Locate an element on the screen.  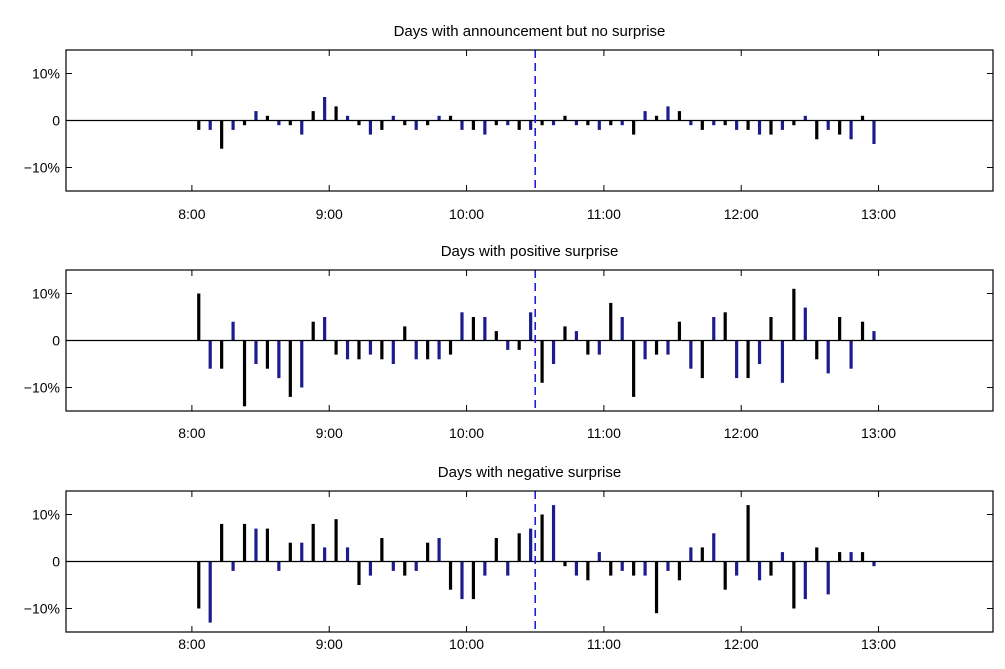
x-tick-label: 9:00 is located at coordinates (329, 433).